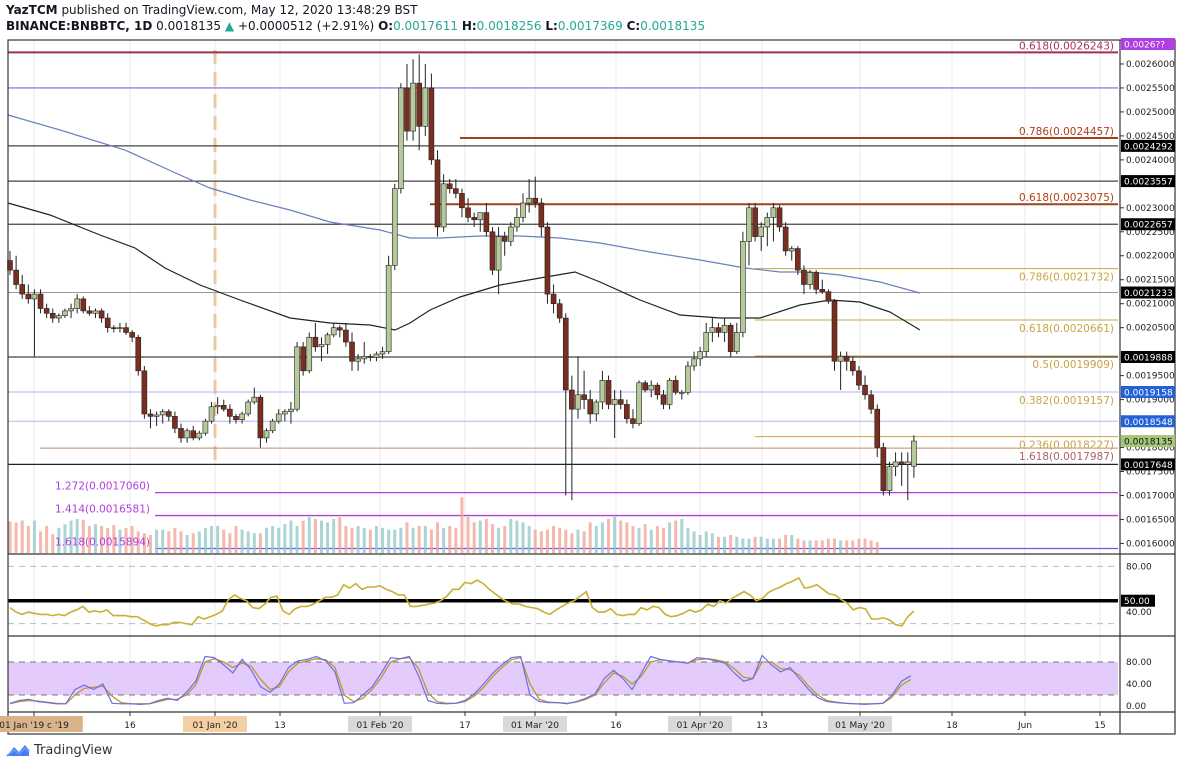  Describe the element at coordinates (102, 542) in the screenshot. I see `fib-label: 1.618(0.0015894)` at that location.